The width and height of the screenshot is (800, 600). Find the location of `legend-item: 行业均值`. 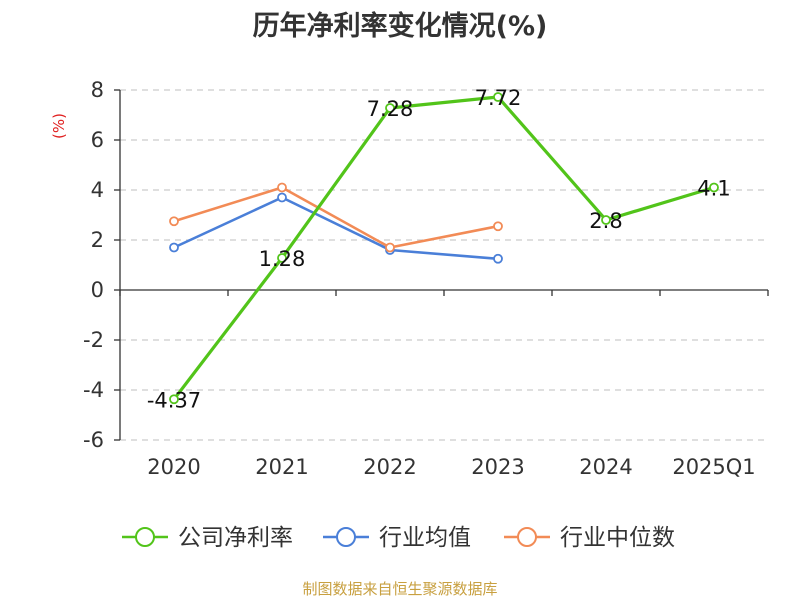

legend-item: 行业均值 is located at coordinates (425, 538).